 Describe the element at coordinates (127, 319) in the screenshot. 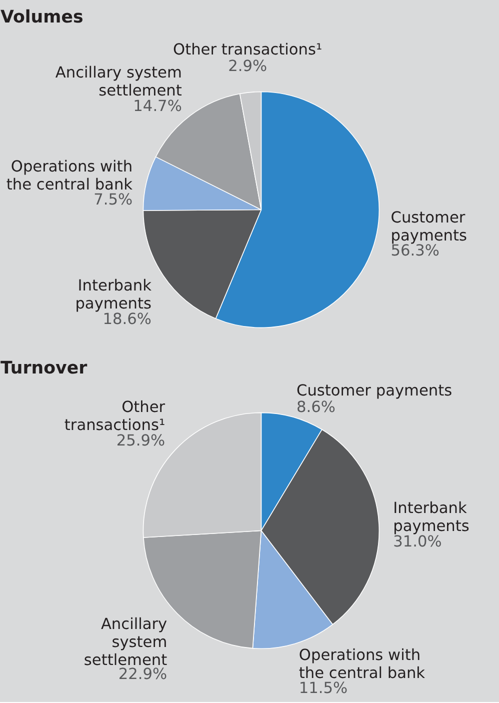

I see `data-label: 18.6%` at that location.